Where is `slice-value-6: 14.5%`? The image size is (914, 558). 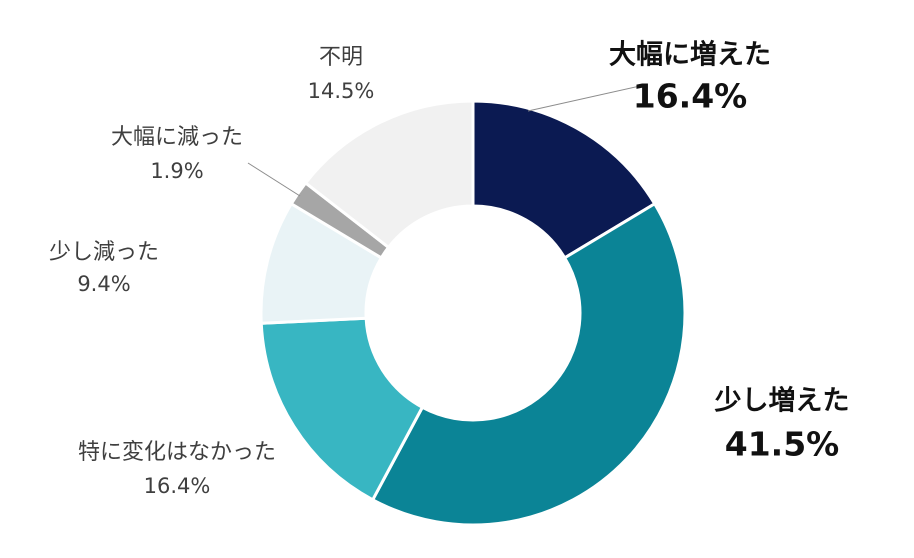 slice-value-6: 14.5% is located at coordinates (341, 91).